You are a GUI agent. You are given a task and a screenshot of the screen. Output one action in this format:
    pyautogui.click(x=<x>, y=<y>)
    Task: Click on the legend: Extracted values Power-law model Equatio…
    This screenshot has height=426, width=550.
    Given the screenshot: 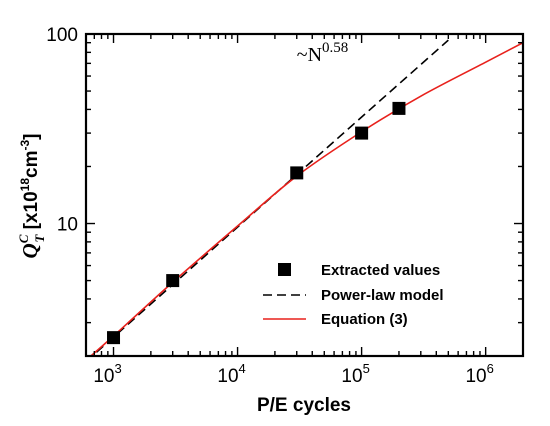 What is the action you would take?
    pyautogui.click(x=353, y=295)
    